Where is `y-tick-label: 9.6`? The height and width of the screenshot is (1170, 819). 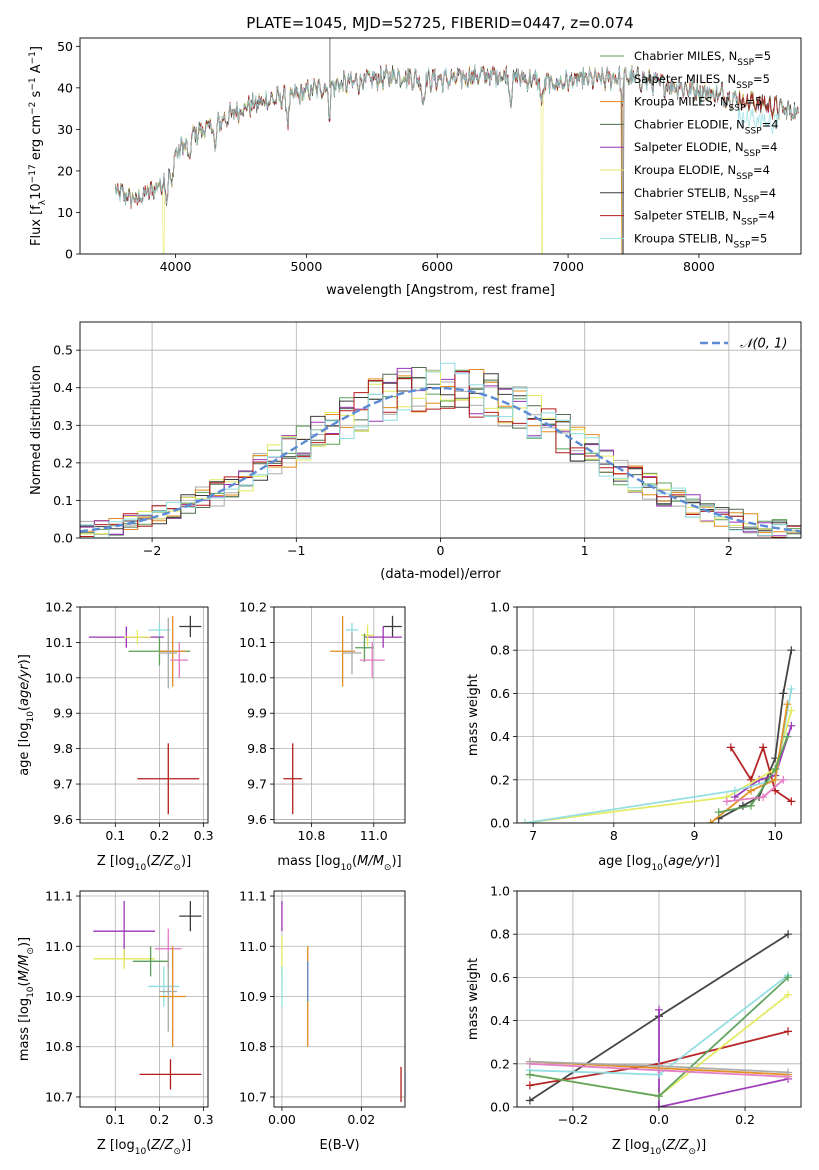 y-tick-label: 9.6 is located at coordinates (257, 819).